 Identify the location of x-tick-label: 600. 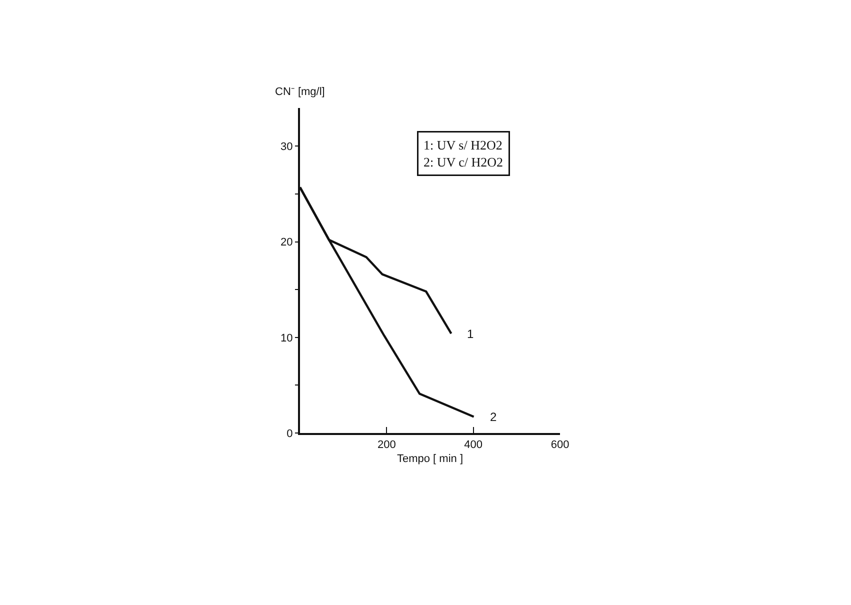
(560, 445).